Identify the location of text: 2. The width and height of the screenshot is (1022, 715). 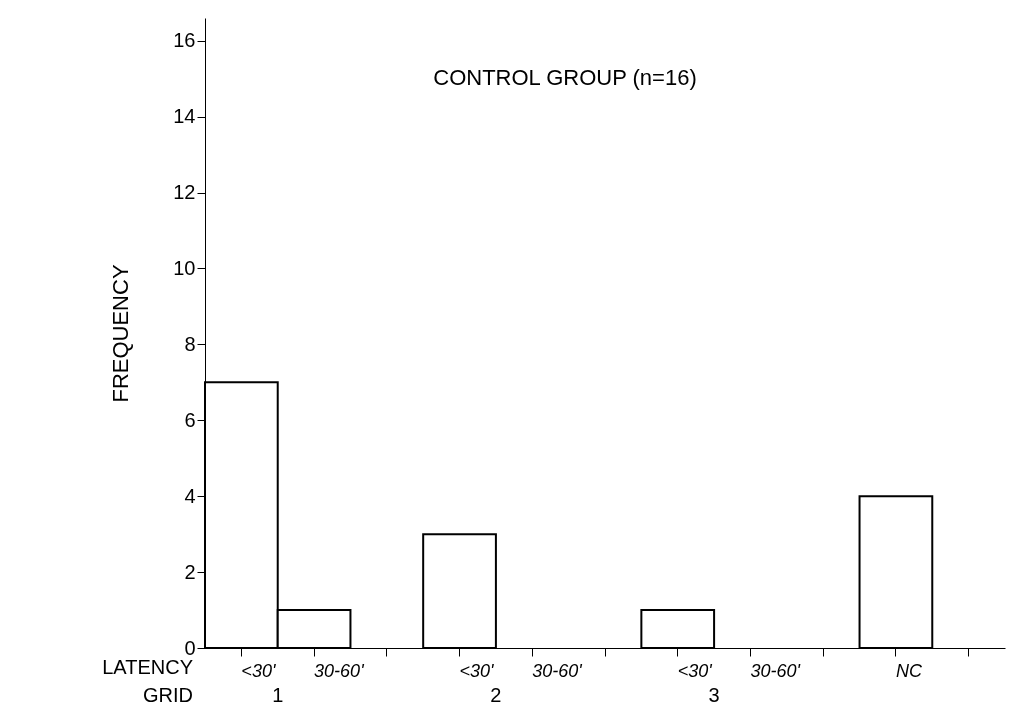
(496, 695).